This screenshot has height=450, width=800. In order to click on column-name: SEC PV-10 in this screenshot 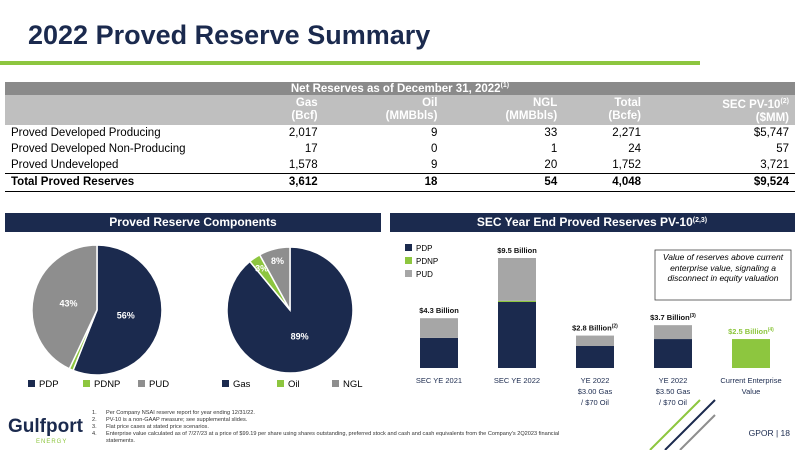, I will do `click(751, 104)`.